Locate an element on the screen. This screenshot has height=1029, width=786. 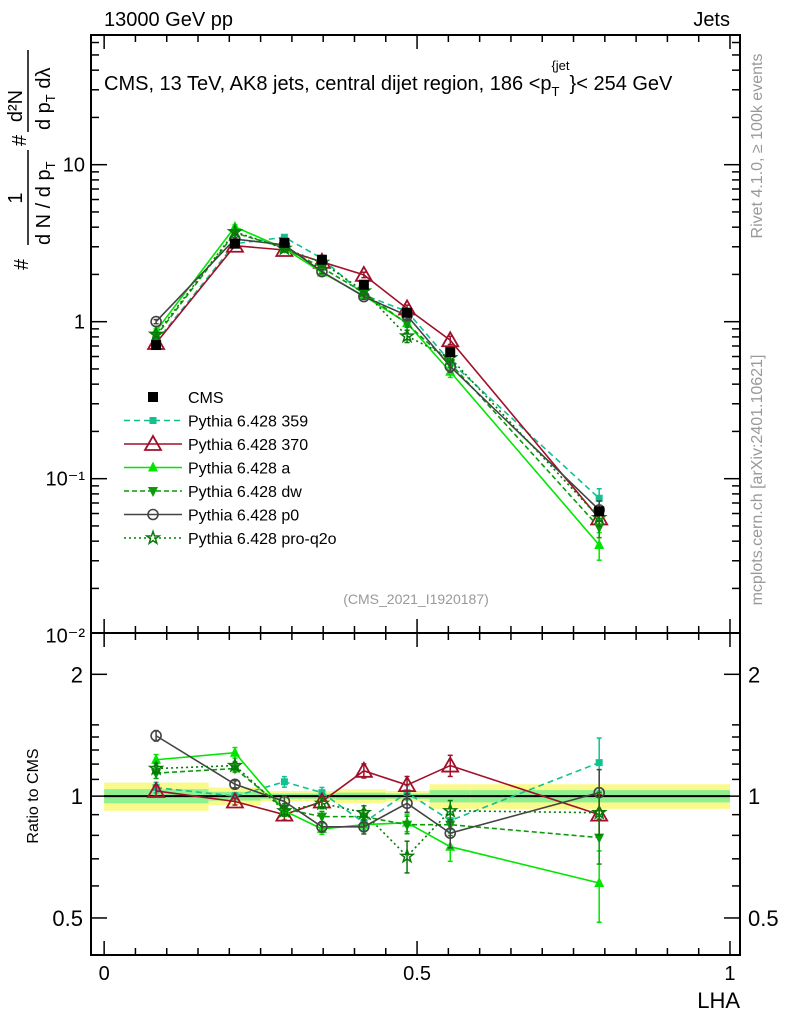
ylabel-den1: d N / d pT is located at coordinates (45, 203).